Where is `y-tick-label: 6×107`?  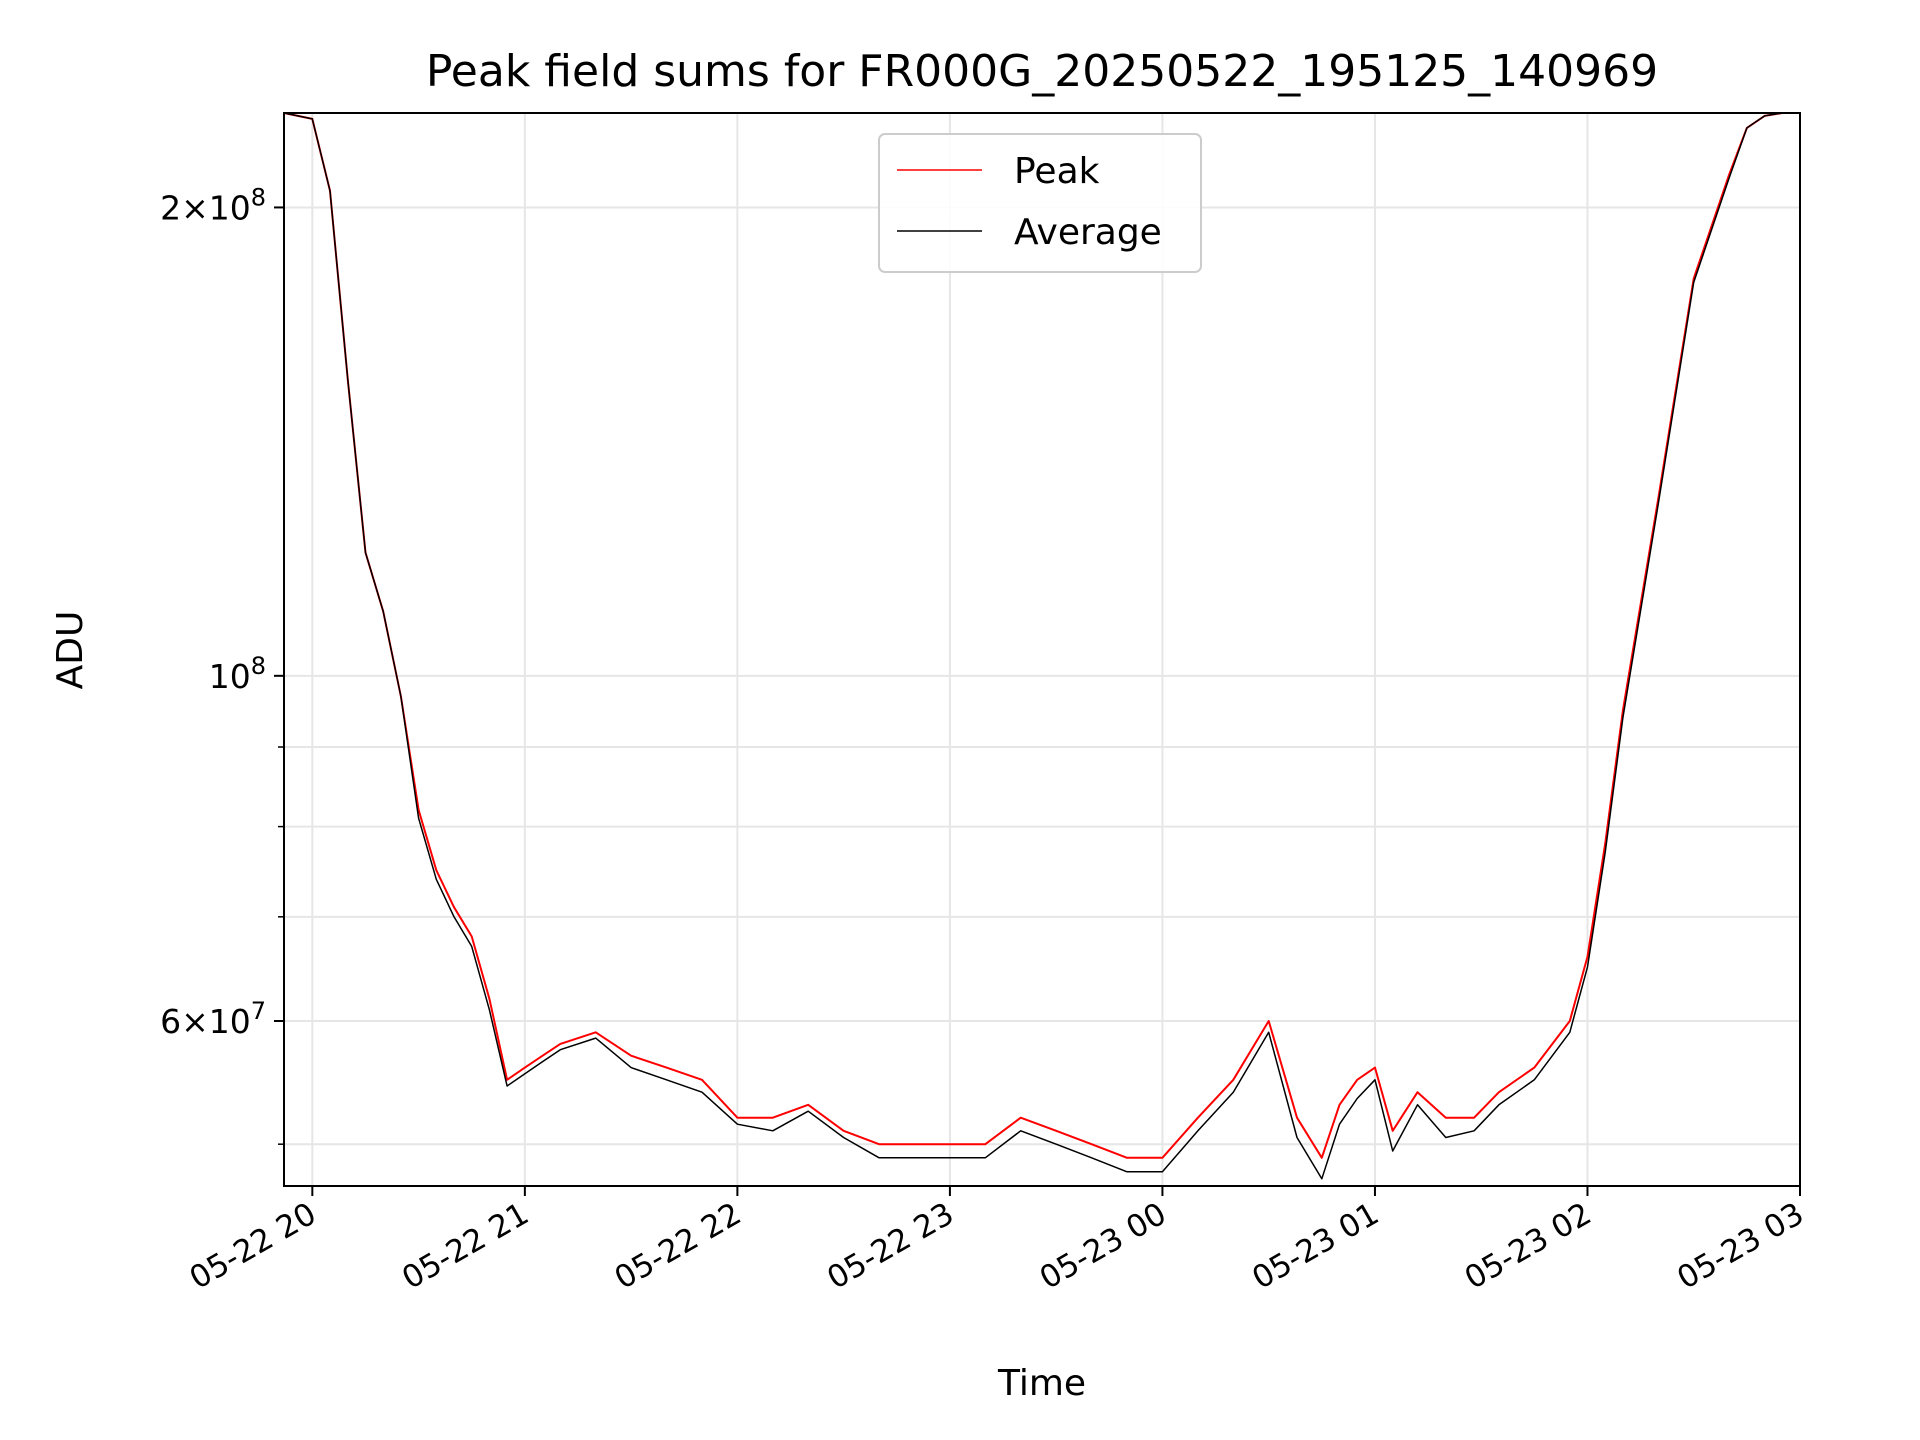 y-tick-label: 6×107 is located at coordinates (213, 1019).